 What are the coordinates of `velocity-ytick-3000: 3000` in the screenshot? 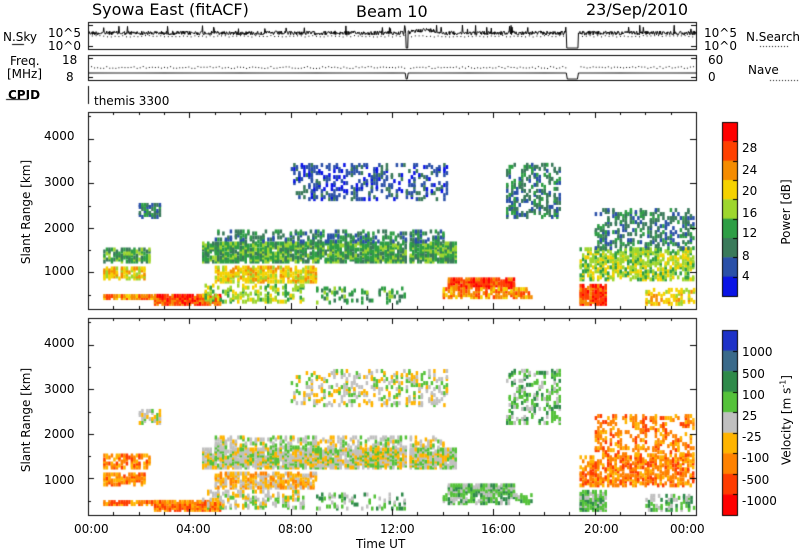 It's located at (59, 389).